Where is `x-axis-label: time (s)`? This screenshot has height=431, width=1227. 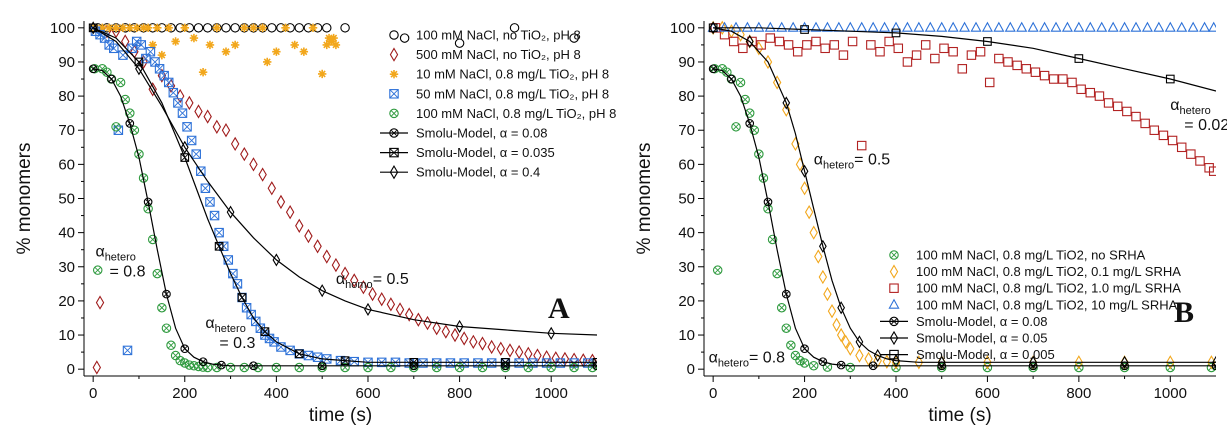
x-axis-label: time (s) is located at coordinates (959, 415).